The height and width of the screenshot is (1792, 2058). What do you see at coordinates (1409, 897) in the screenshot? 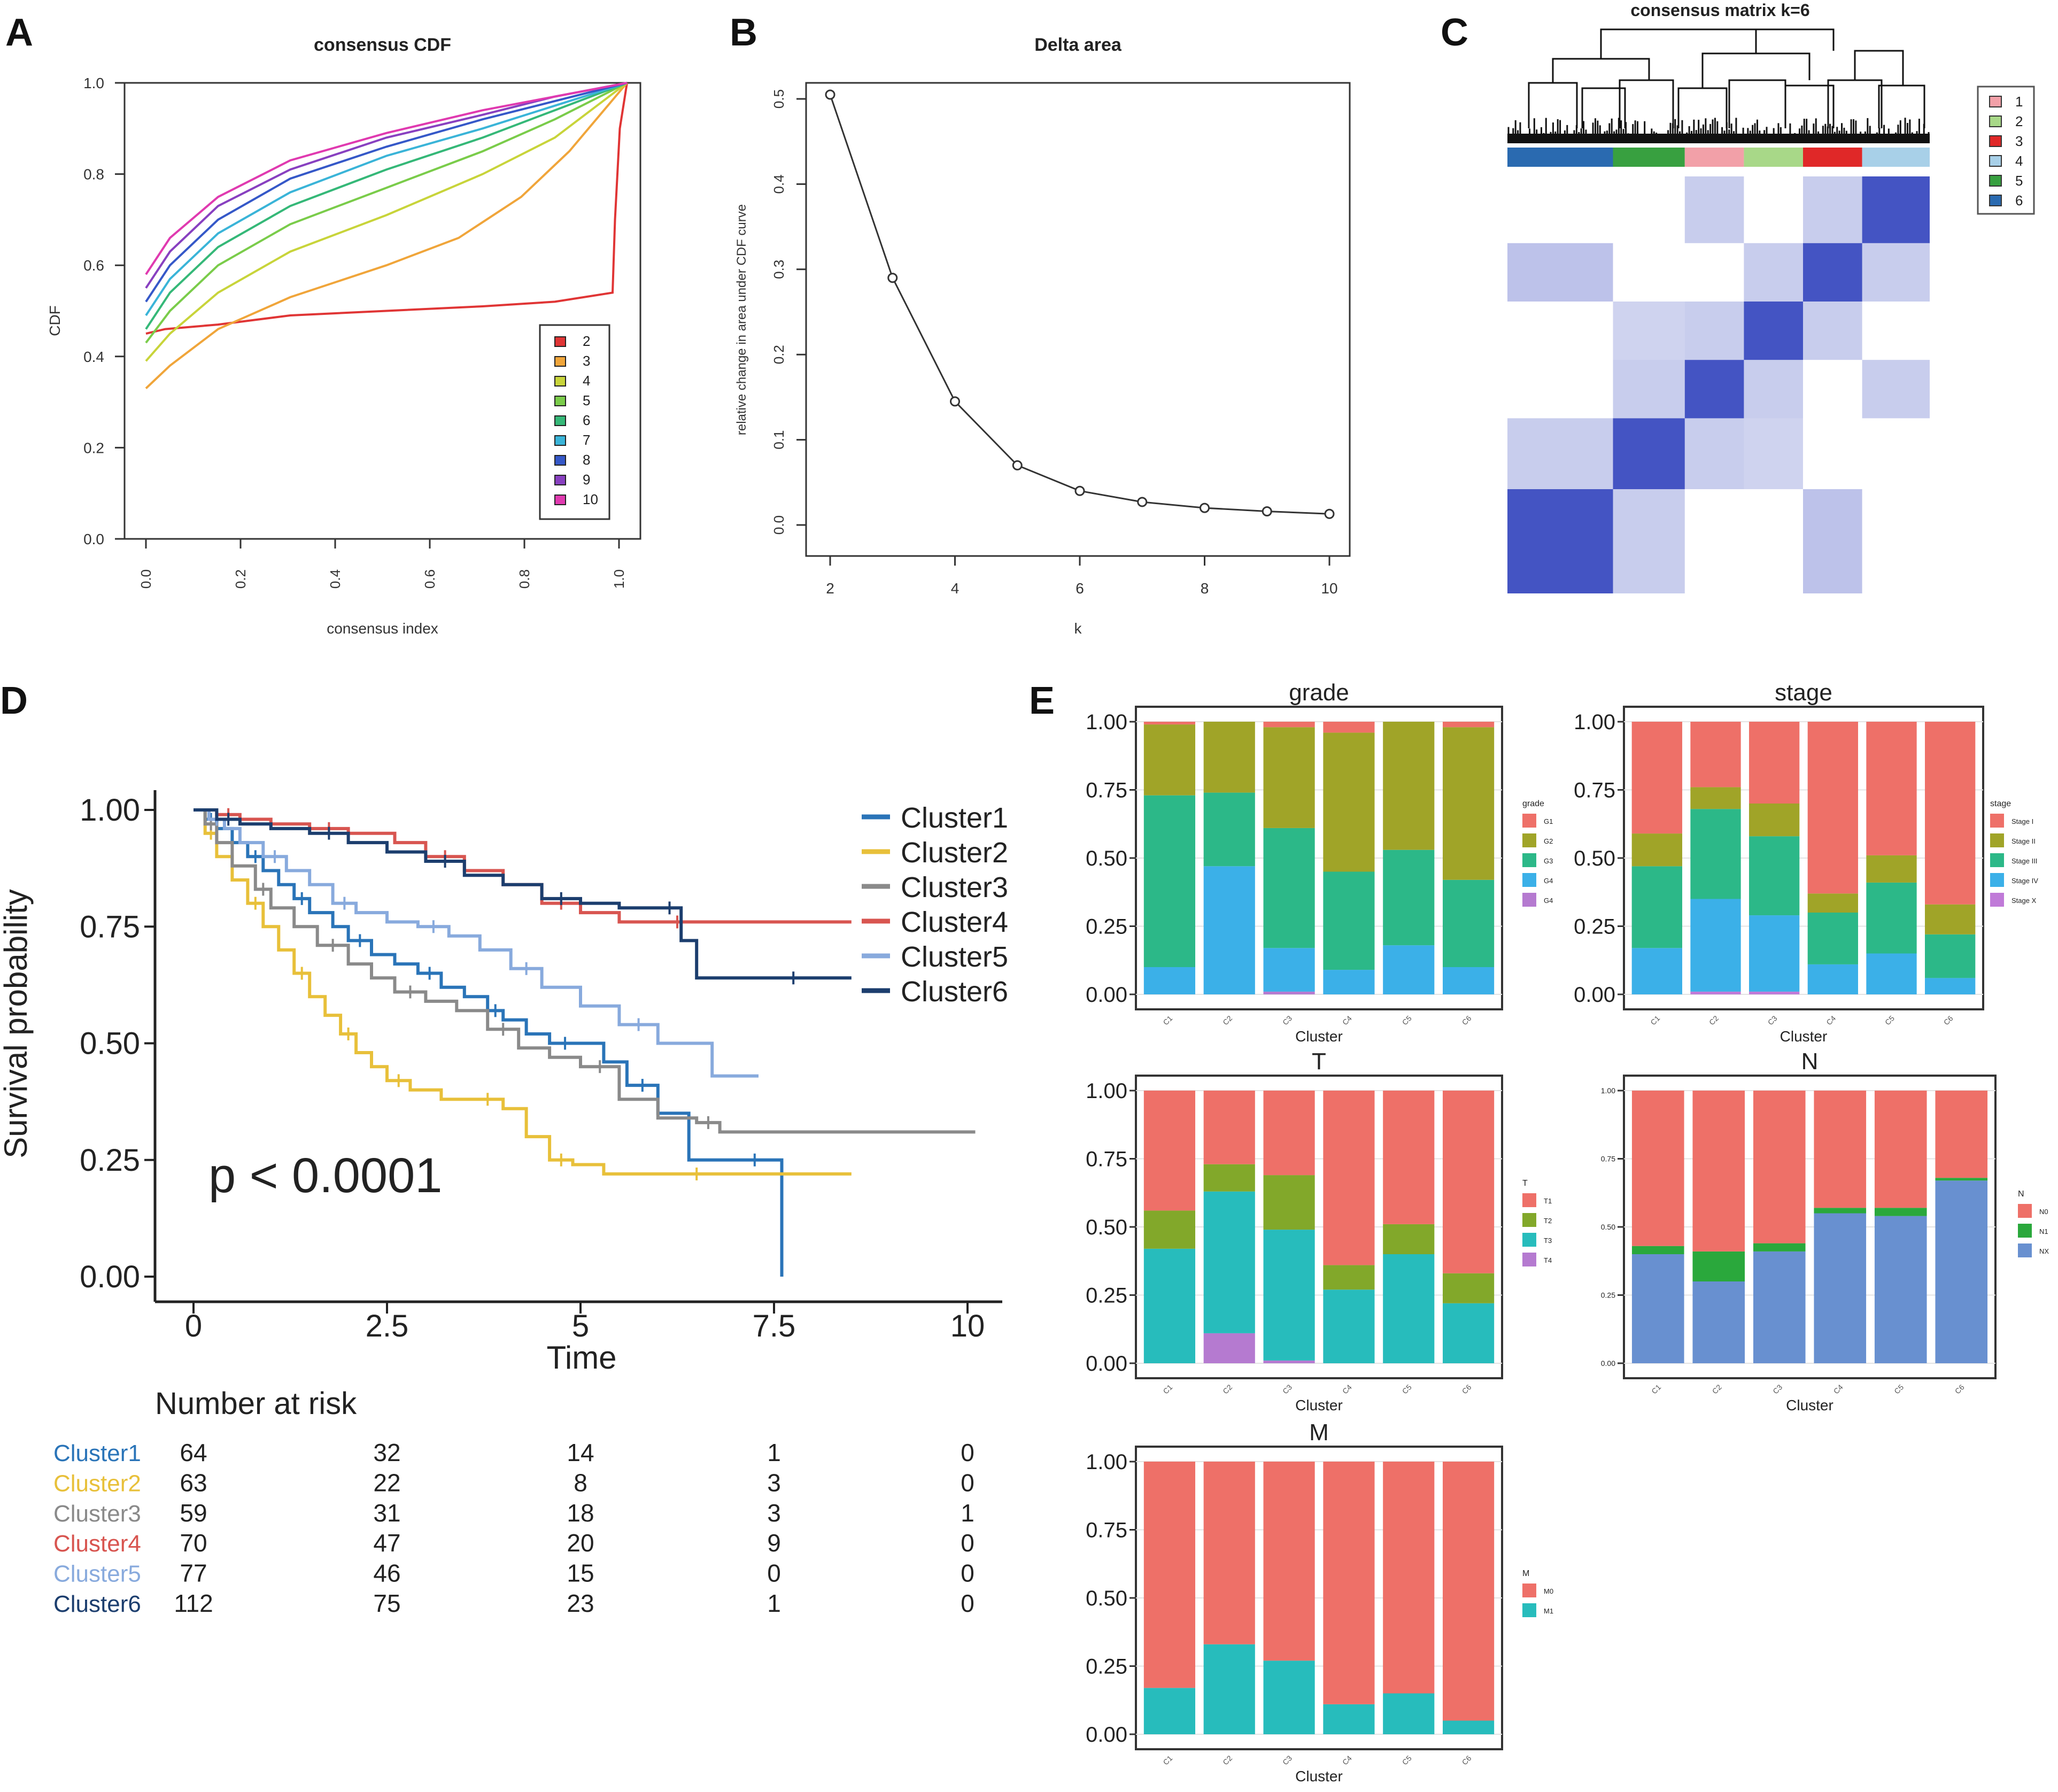
I see `bar-segment-C5-G3` at bounding box center [1409, 897].